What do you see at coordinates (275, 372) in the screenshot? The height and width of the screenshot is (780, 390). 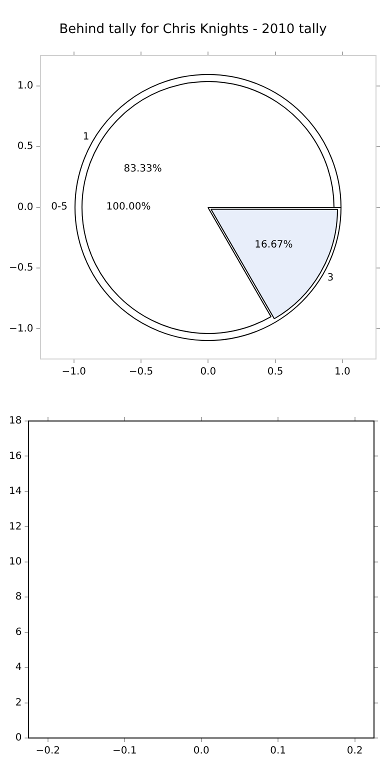 I see `x-tick-label: 0.5` at bounding box center [275, 372].